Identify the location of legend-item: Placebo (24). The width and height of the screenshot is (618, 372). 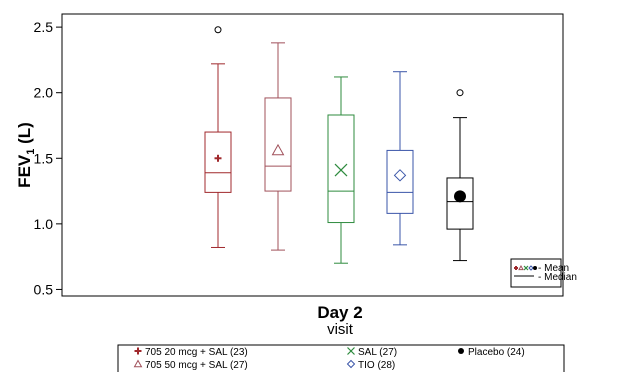
(491, 352).